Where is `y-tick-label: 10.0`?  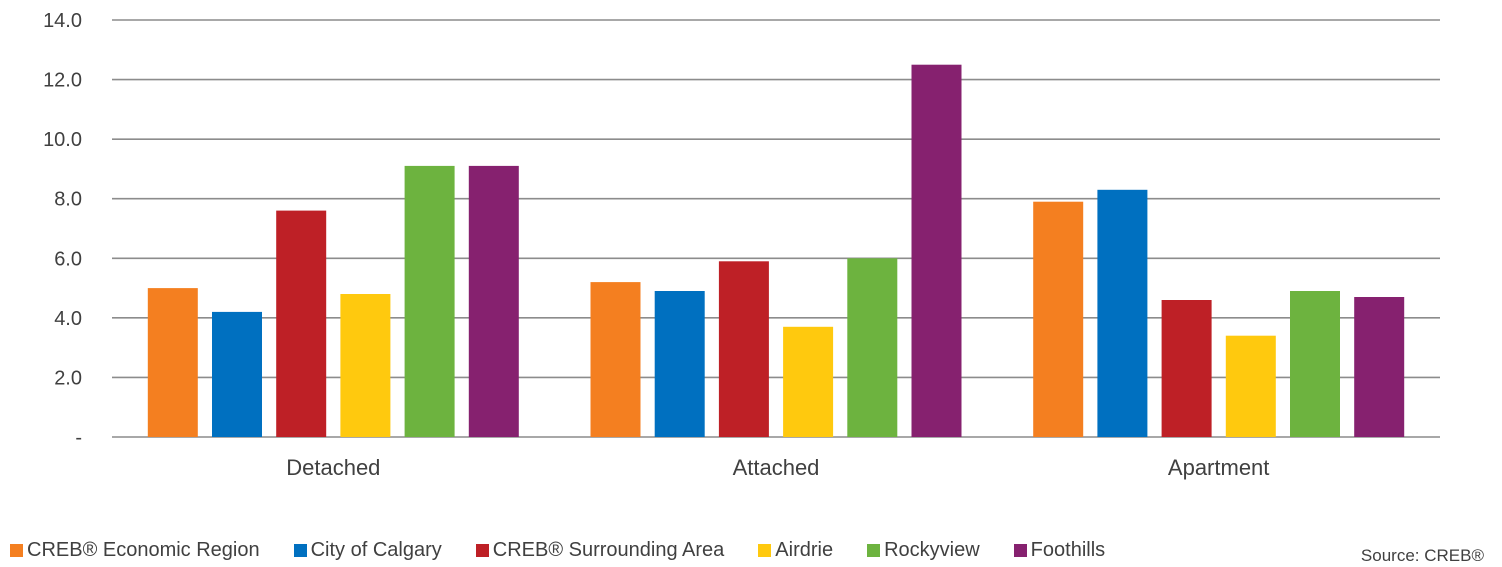 y-tick-label: 10.0 is located at coordinates (62, 140).